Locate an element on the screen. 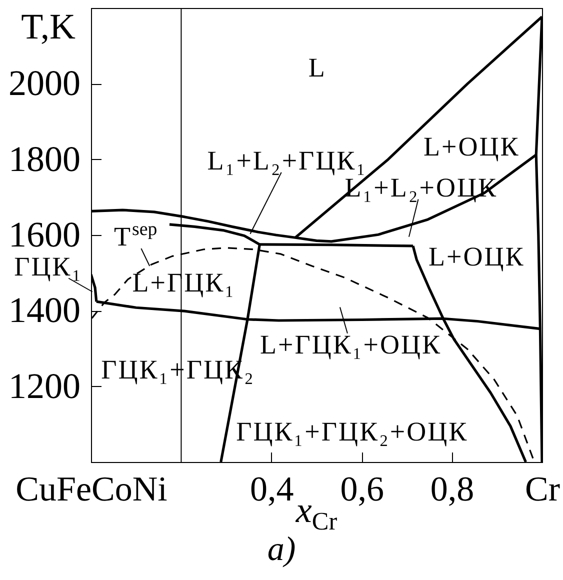  x-tick-label: 0,6 is located at coordinates (362, 489).